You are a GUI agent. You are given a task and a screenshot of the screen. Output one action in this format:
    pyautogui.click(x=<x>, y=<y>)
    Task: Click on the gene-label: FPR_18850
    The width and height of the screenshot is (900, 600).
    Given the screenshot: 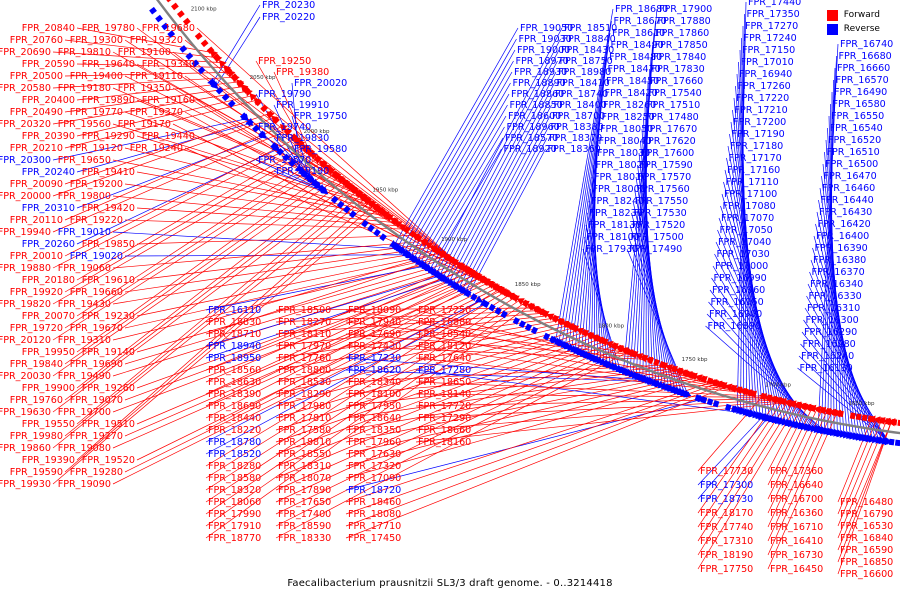 What is the action you would take?
    pyautogui.click(x=536, y=105)
    